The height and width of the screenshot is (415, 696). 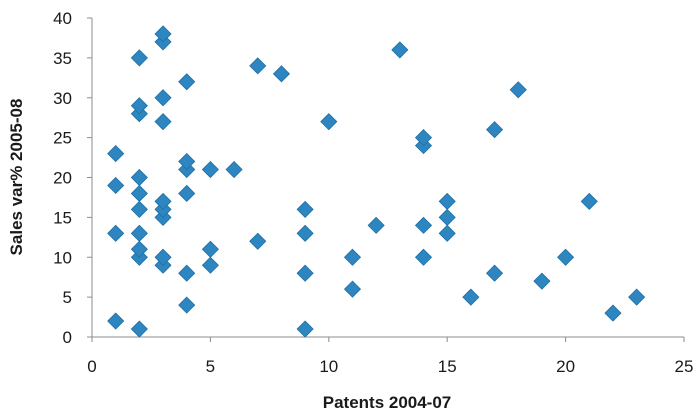 I want to click on x-axis-title: Patents 2004-07, so click(x=387, y=402).